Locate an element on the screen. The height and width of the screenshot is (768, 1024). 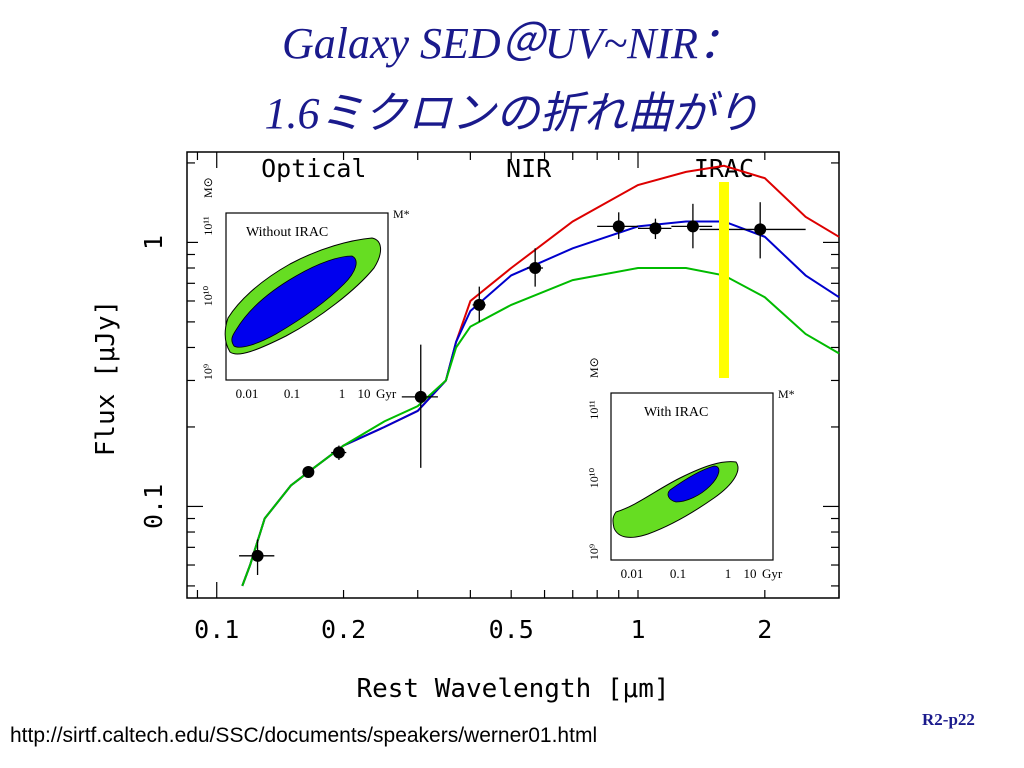
inset-with-xtick-10: 10 is located at coordinates (750, 573).